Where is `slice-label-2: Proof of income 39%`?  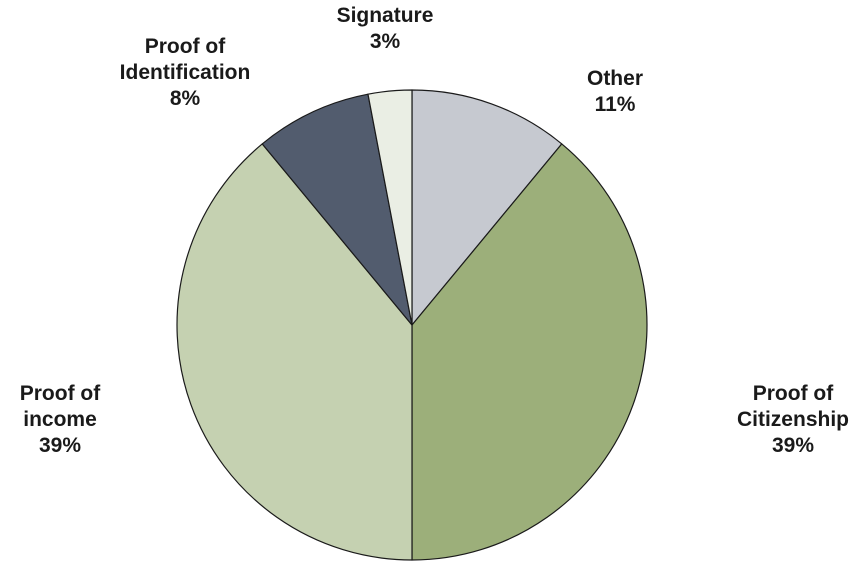 slice-label-2: Proof of income 39% is located at coordinates (60, 419).